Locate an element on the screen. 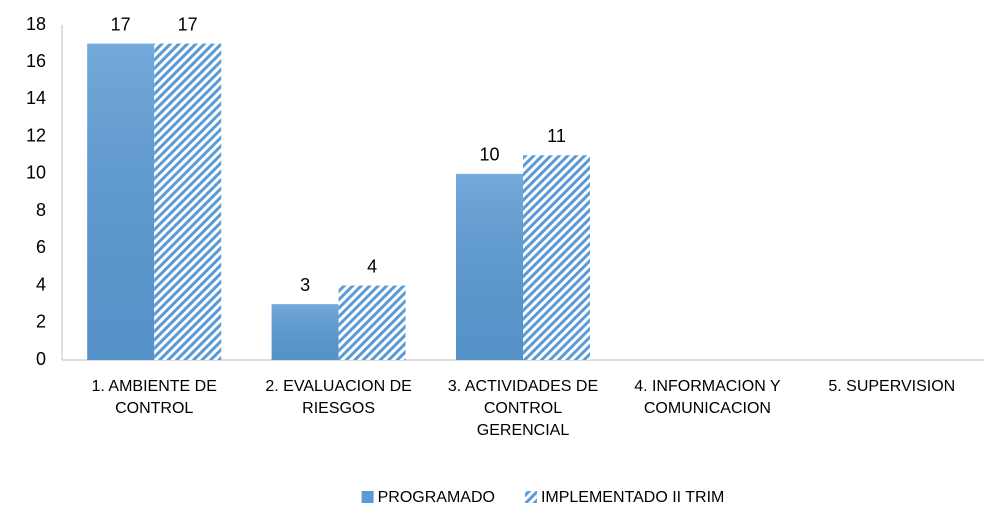 The height and width of the screenshot is (515, 984). data-label: 3 is located at coordinates (305, 285).